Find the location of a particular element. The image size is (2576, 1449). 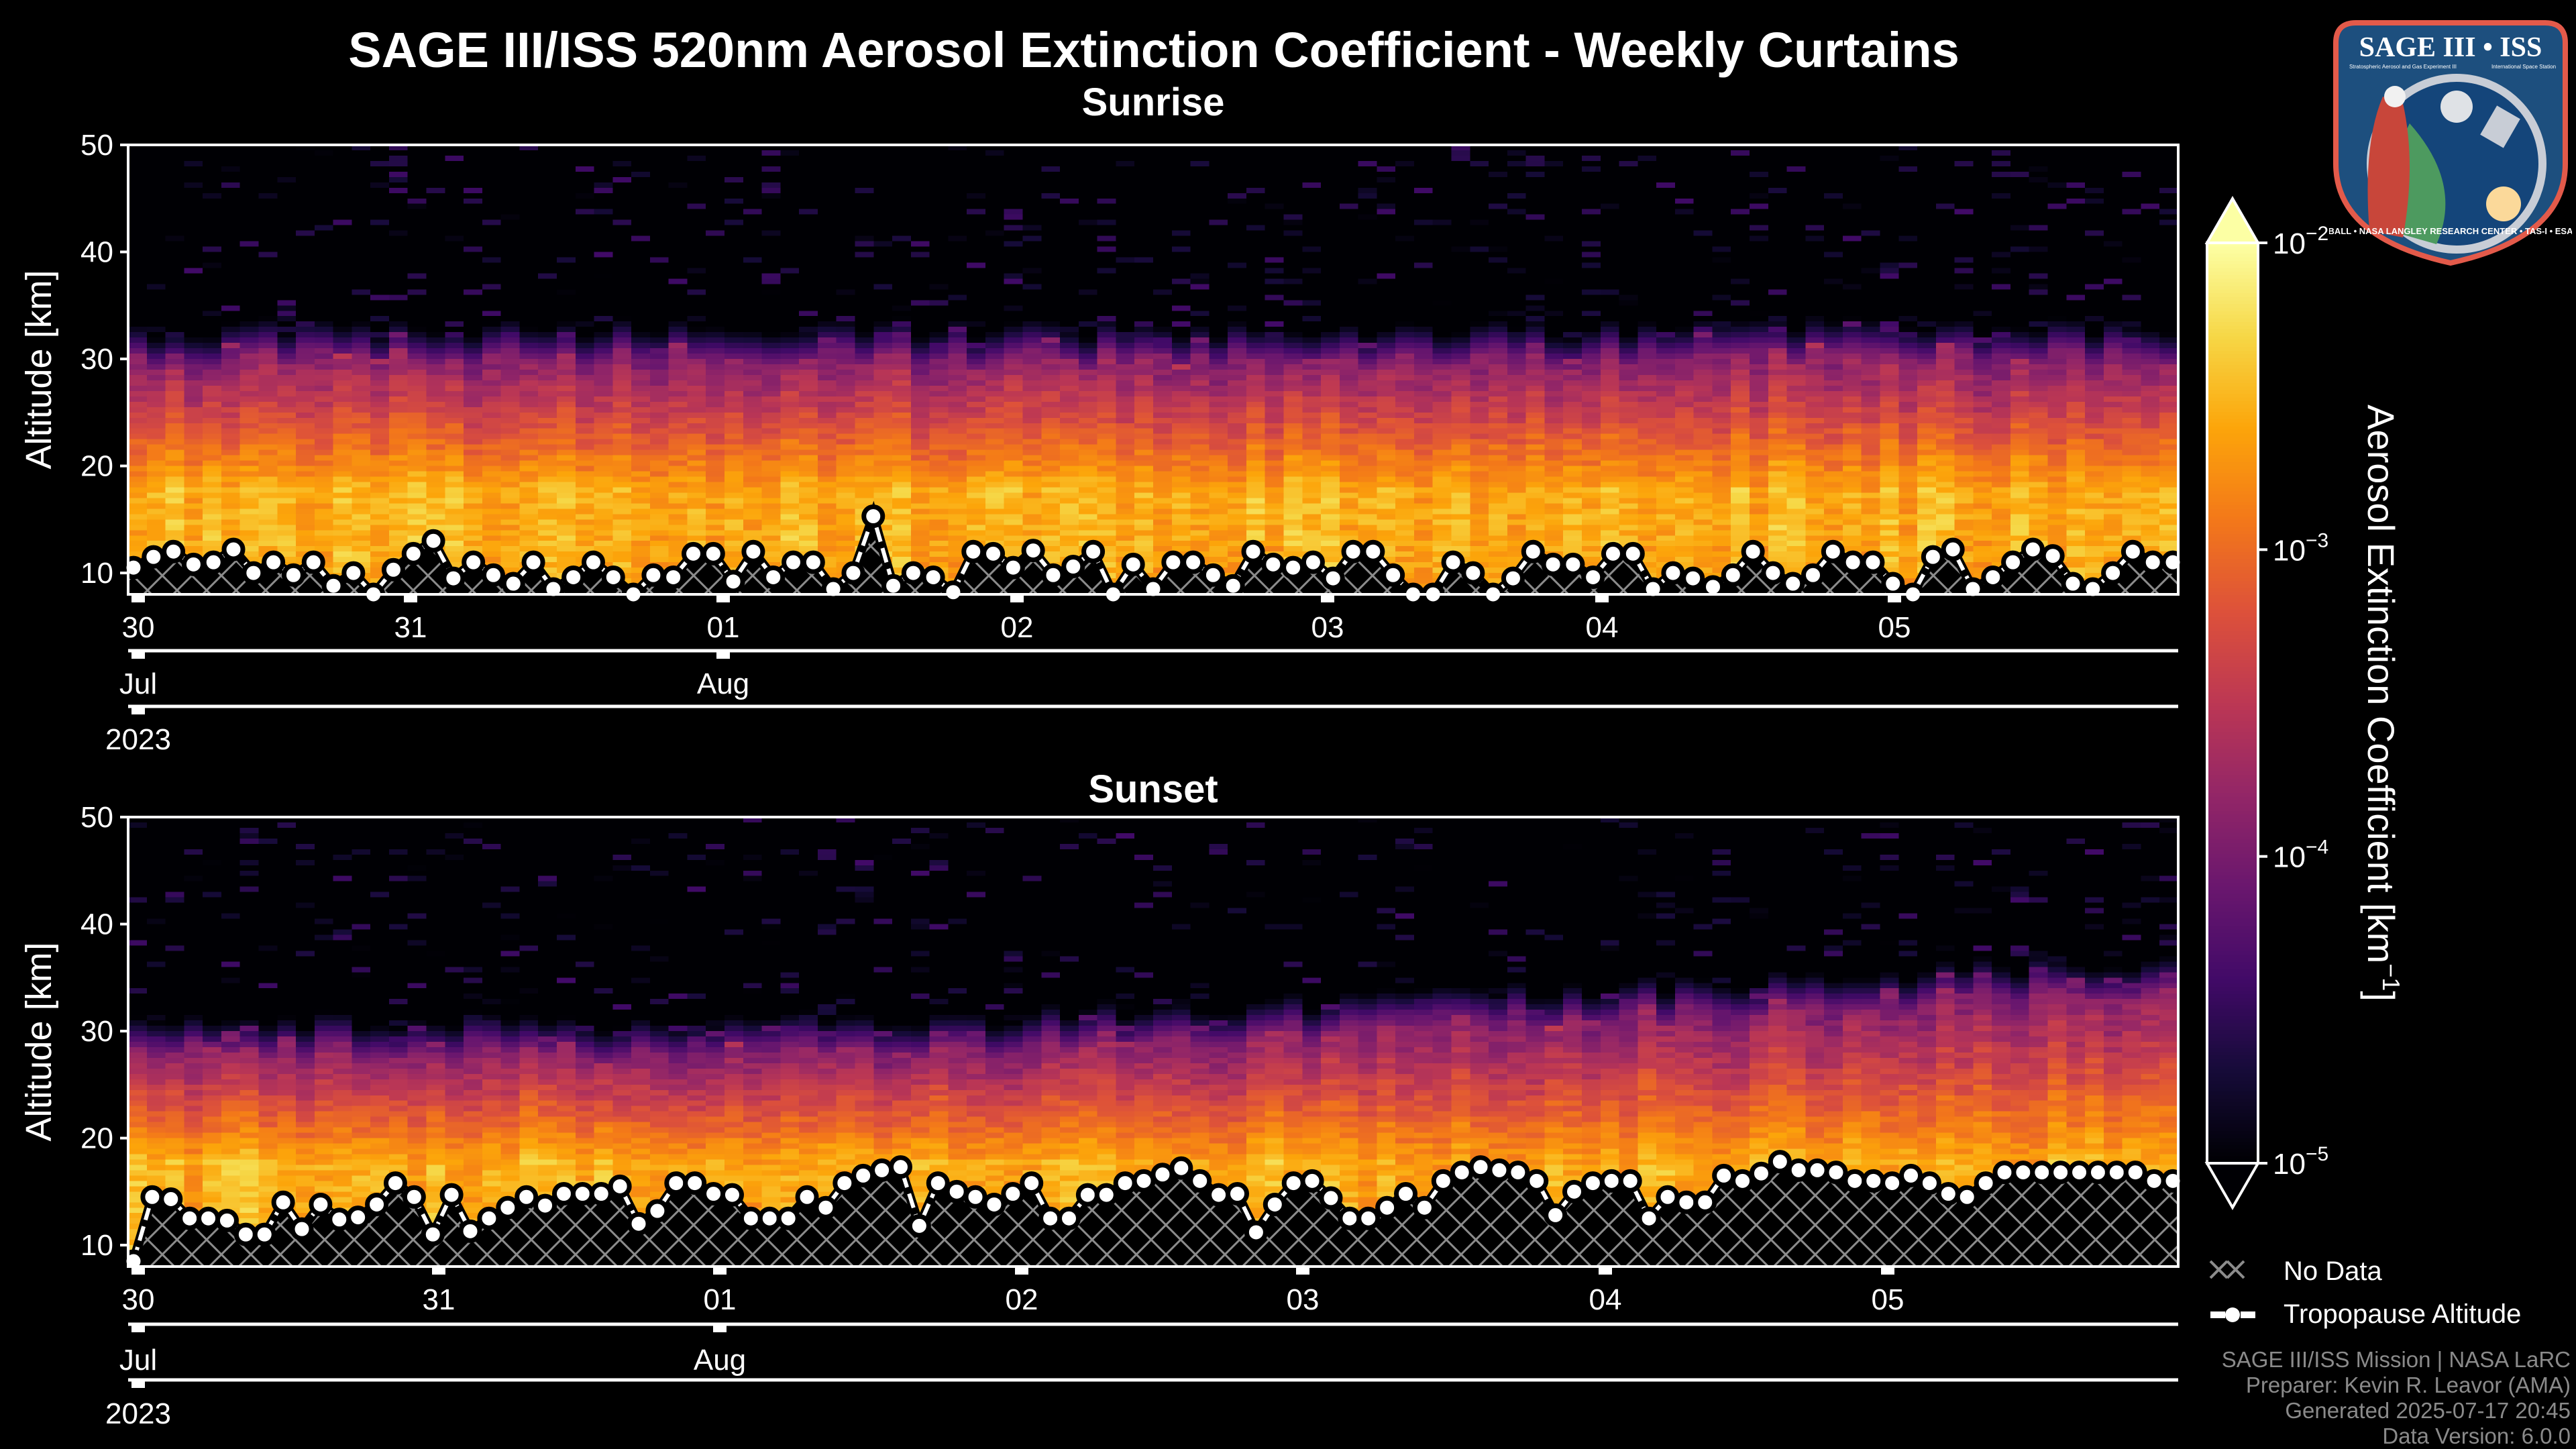

panel-title: Sunrise is located at coordinates (1153, 102).